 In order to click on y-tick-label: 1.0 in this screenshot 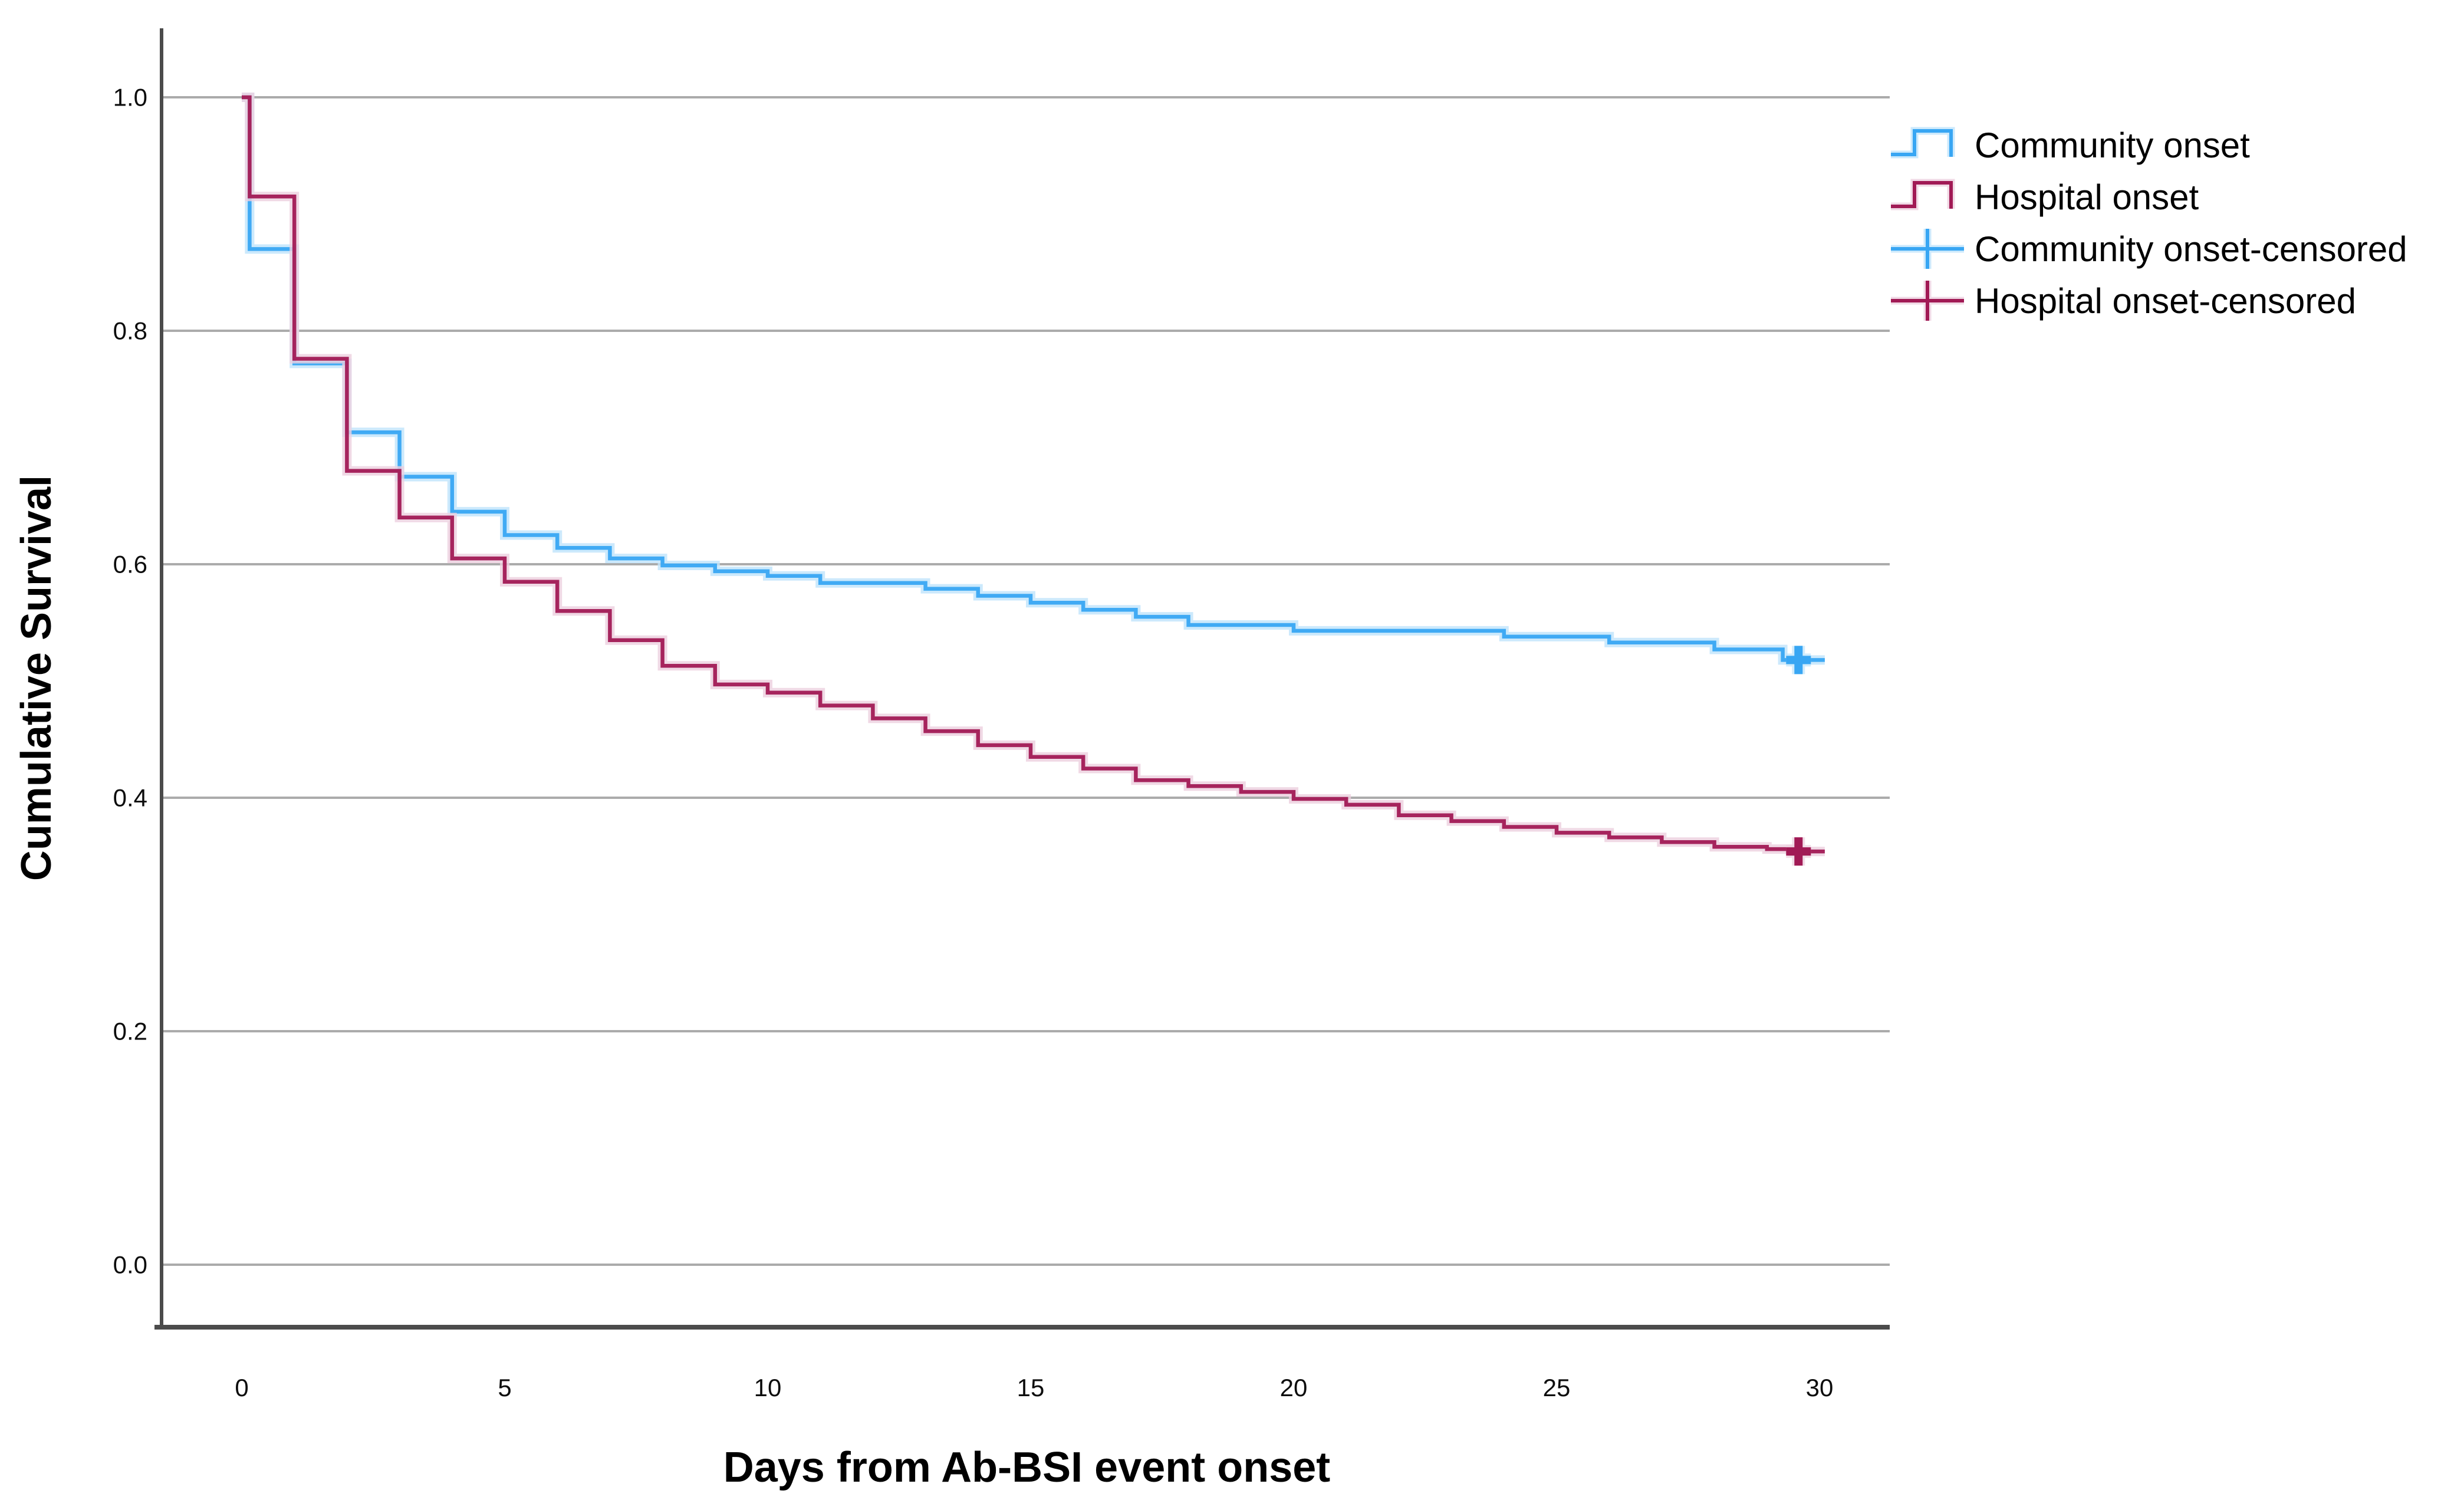, I will do `click(130, 97)`.